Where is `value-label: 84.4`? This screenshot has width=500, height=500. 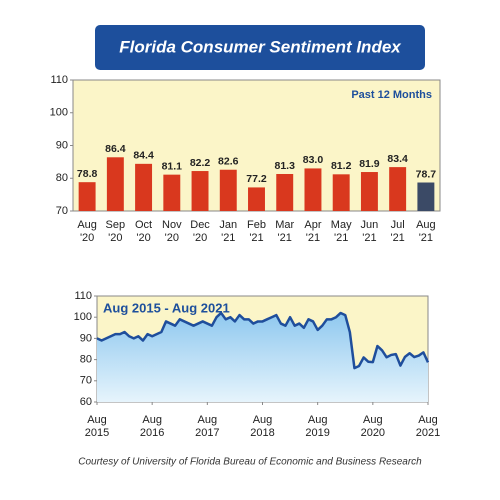
value-label: 84.4 is located at coordinates (143, 156).